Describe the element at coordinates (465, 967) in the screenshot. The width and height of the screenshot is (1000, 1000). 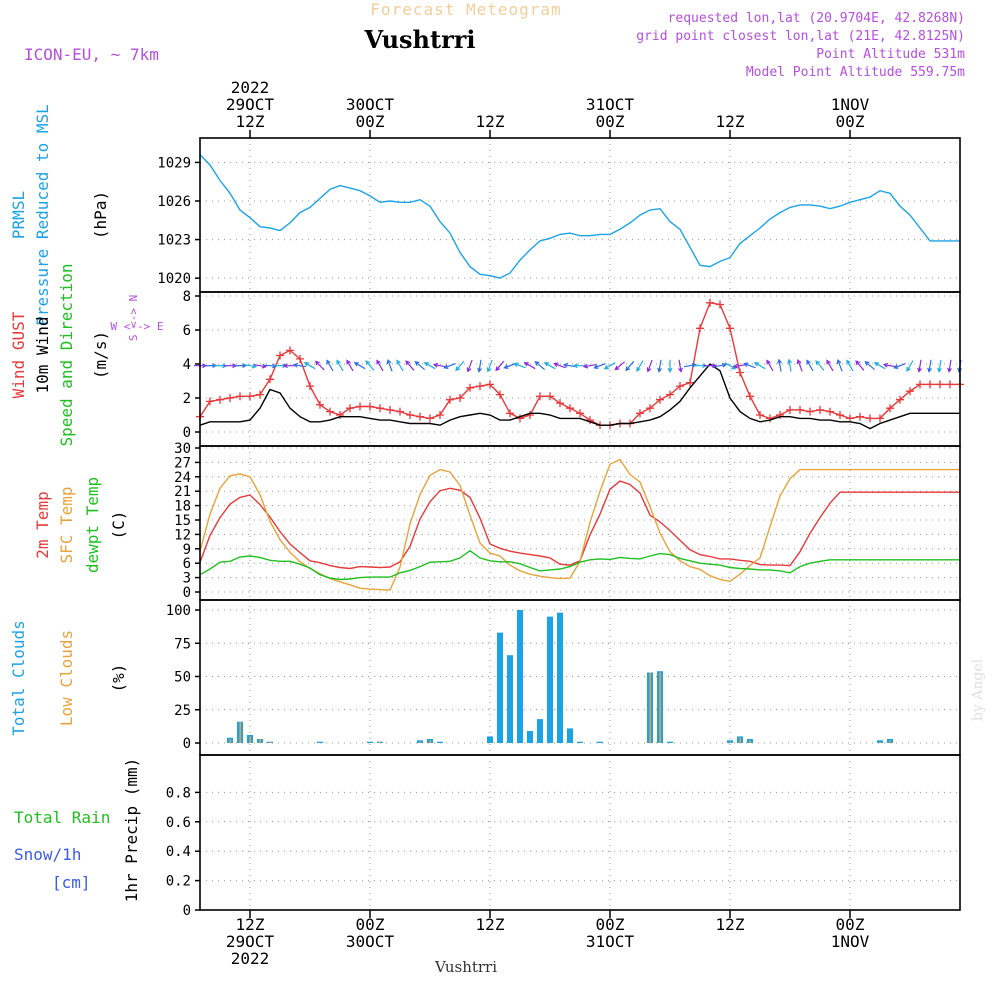
I see `footer-location: Vushtrri` at that location.